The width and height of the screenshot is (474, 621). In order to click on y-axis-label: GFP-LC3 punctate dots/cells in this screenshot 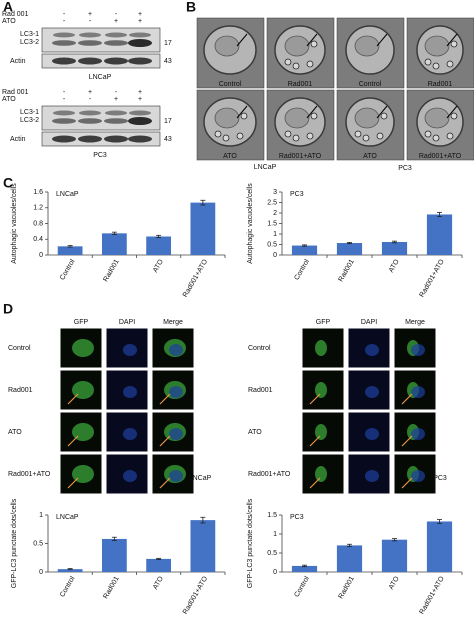, I will do `click(14, 543)`.